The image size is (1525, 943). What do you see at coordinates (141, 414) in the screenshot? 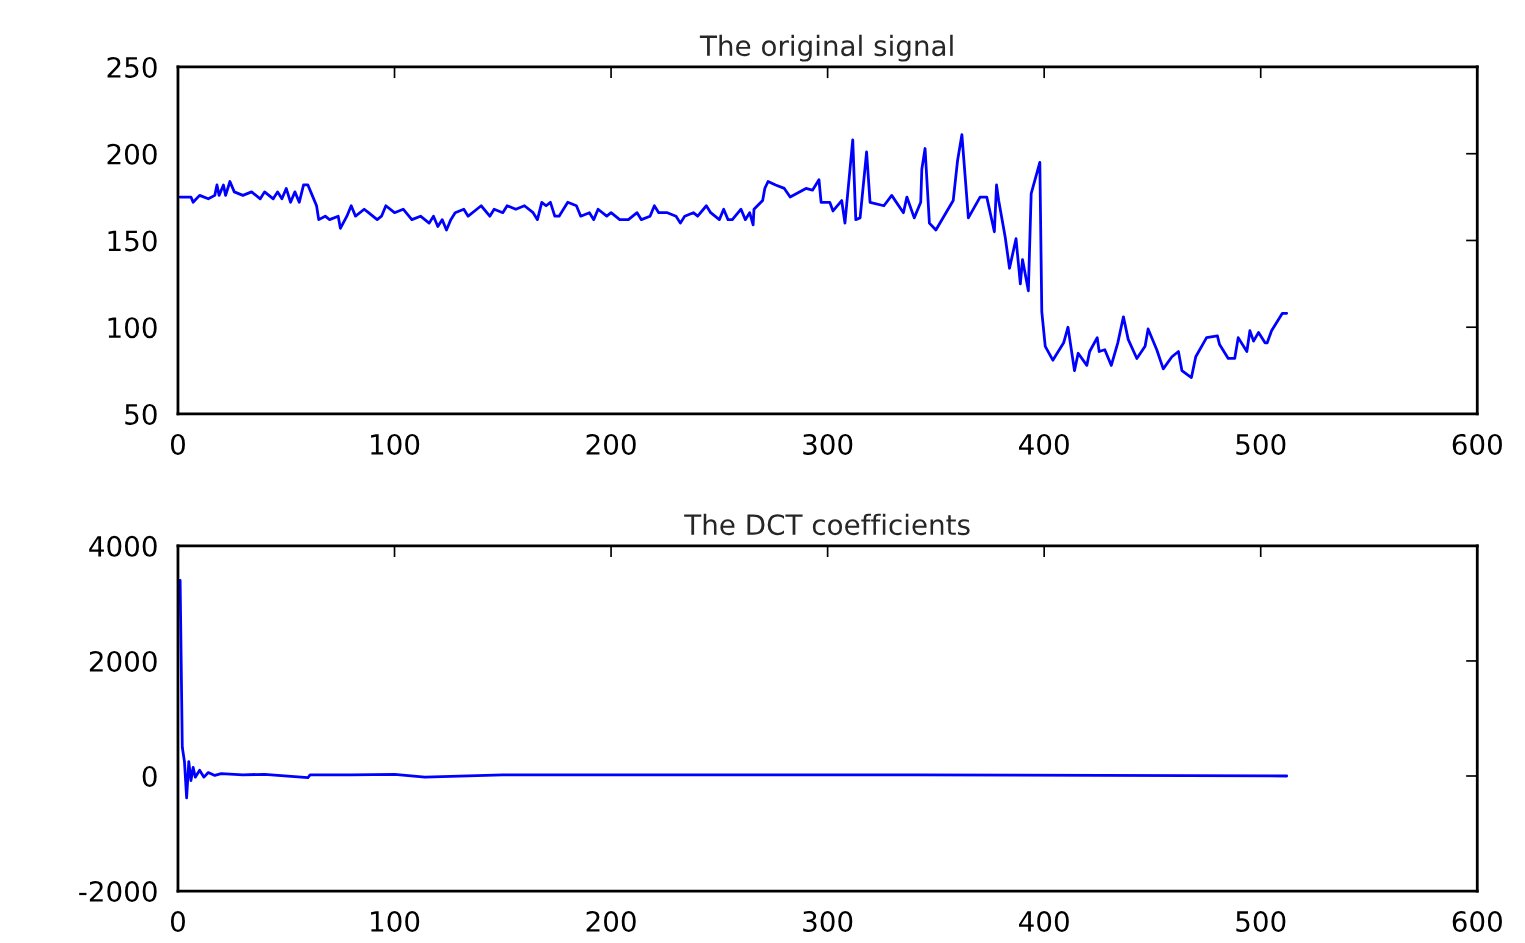
I see `y-tick-label: 50` at bounding box center [141, 414].